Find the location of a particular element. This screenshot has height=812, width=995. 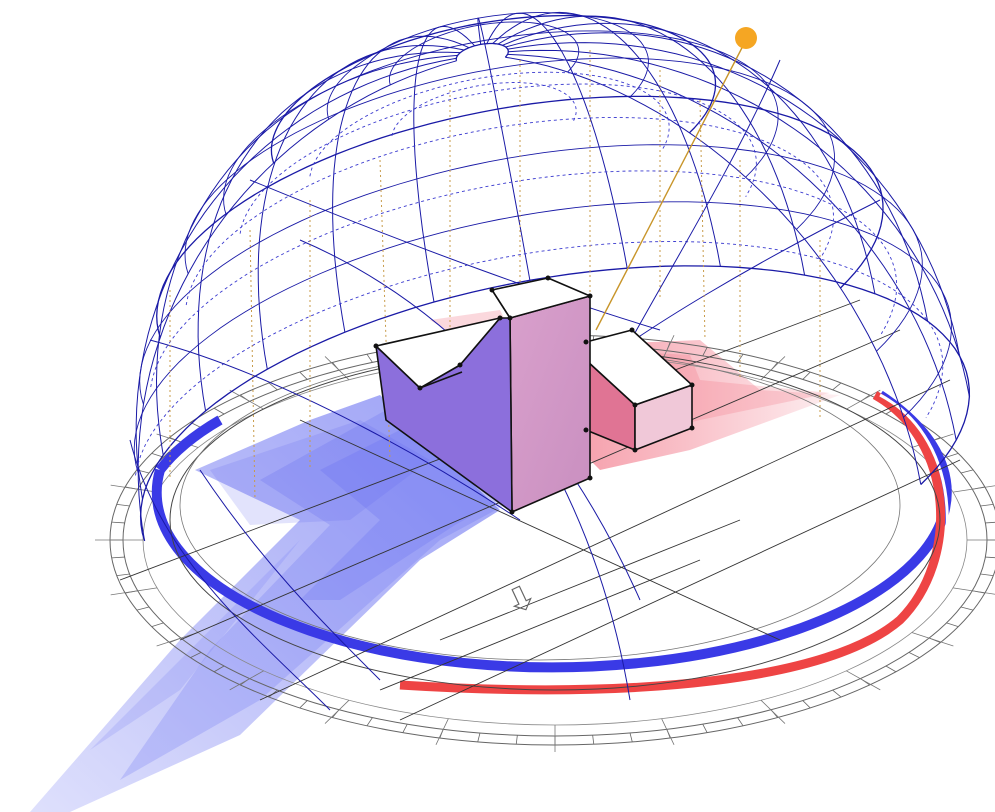

winter-sun-path-band-upper is located at coordinates (189, 444).